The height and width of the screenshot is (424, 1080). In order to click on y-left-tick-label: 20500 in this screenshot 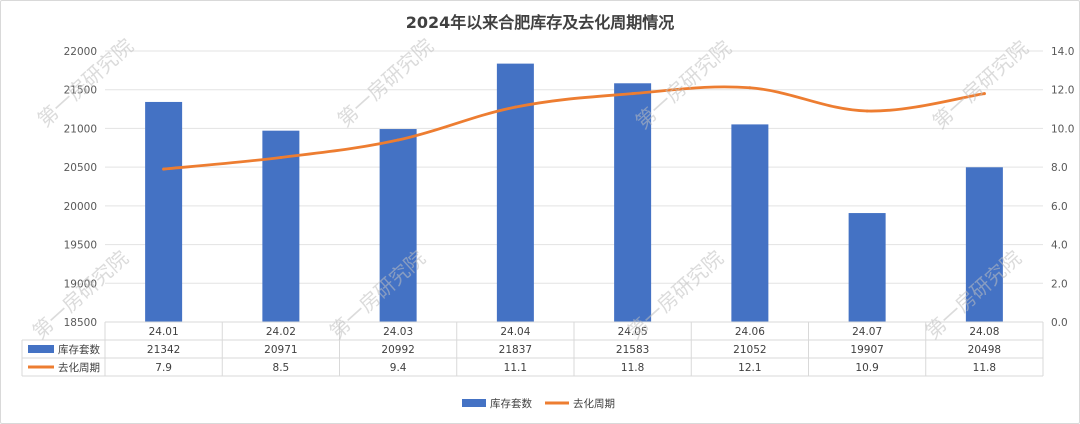, I will do `click(80, 168)`.